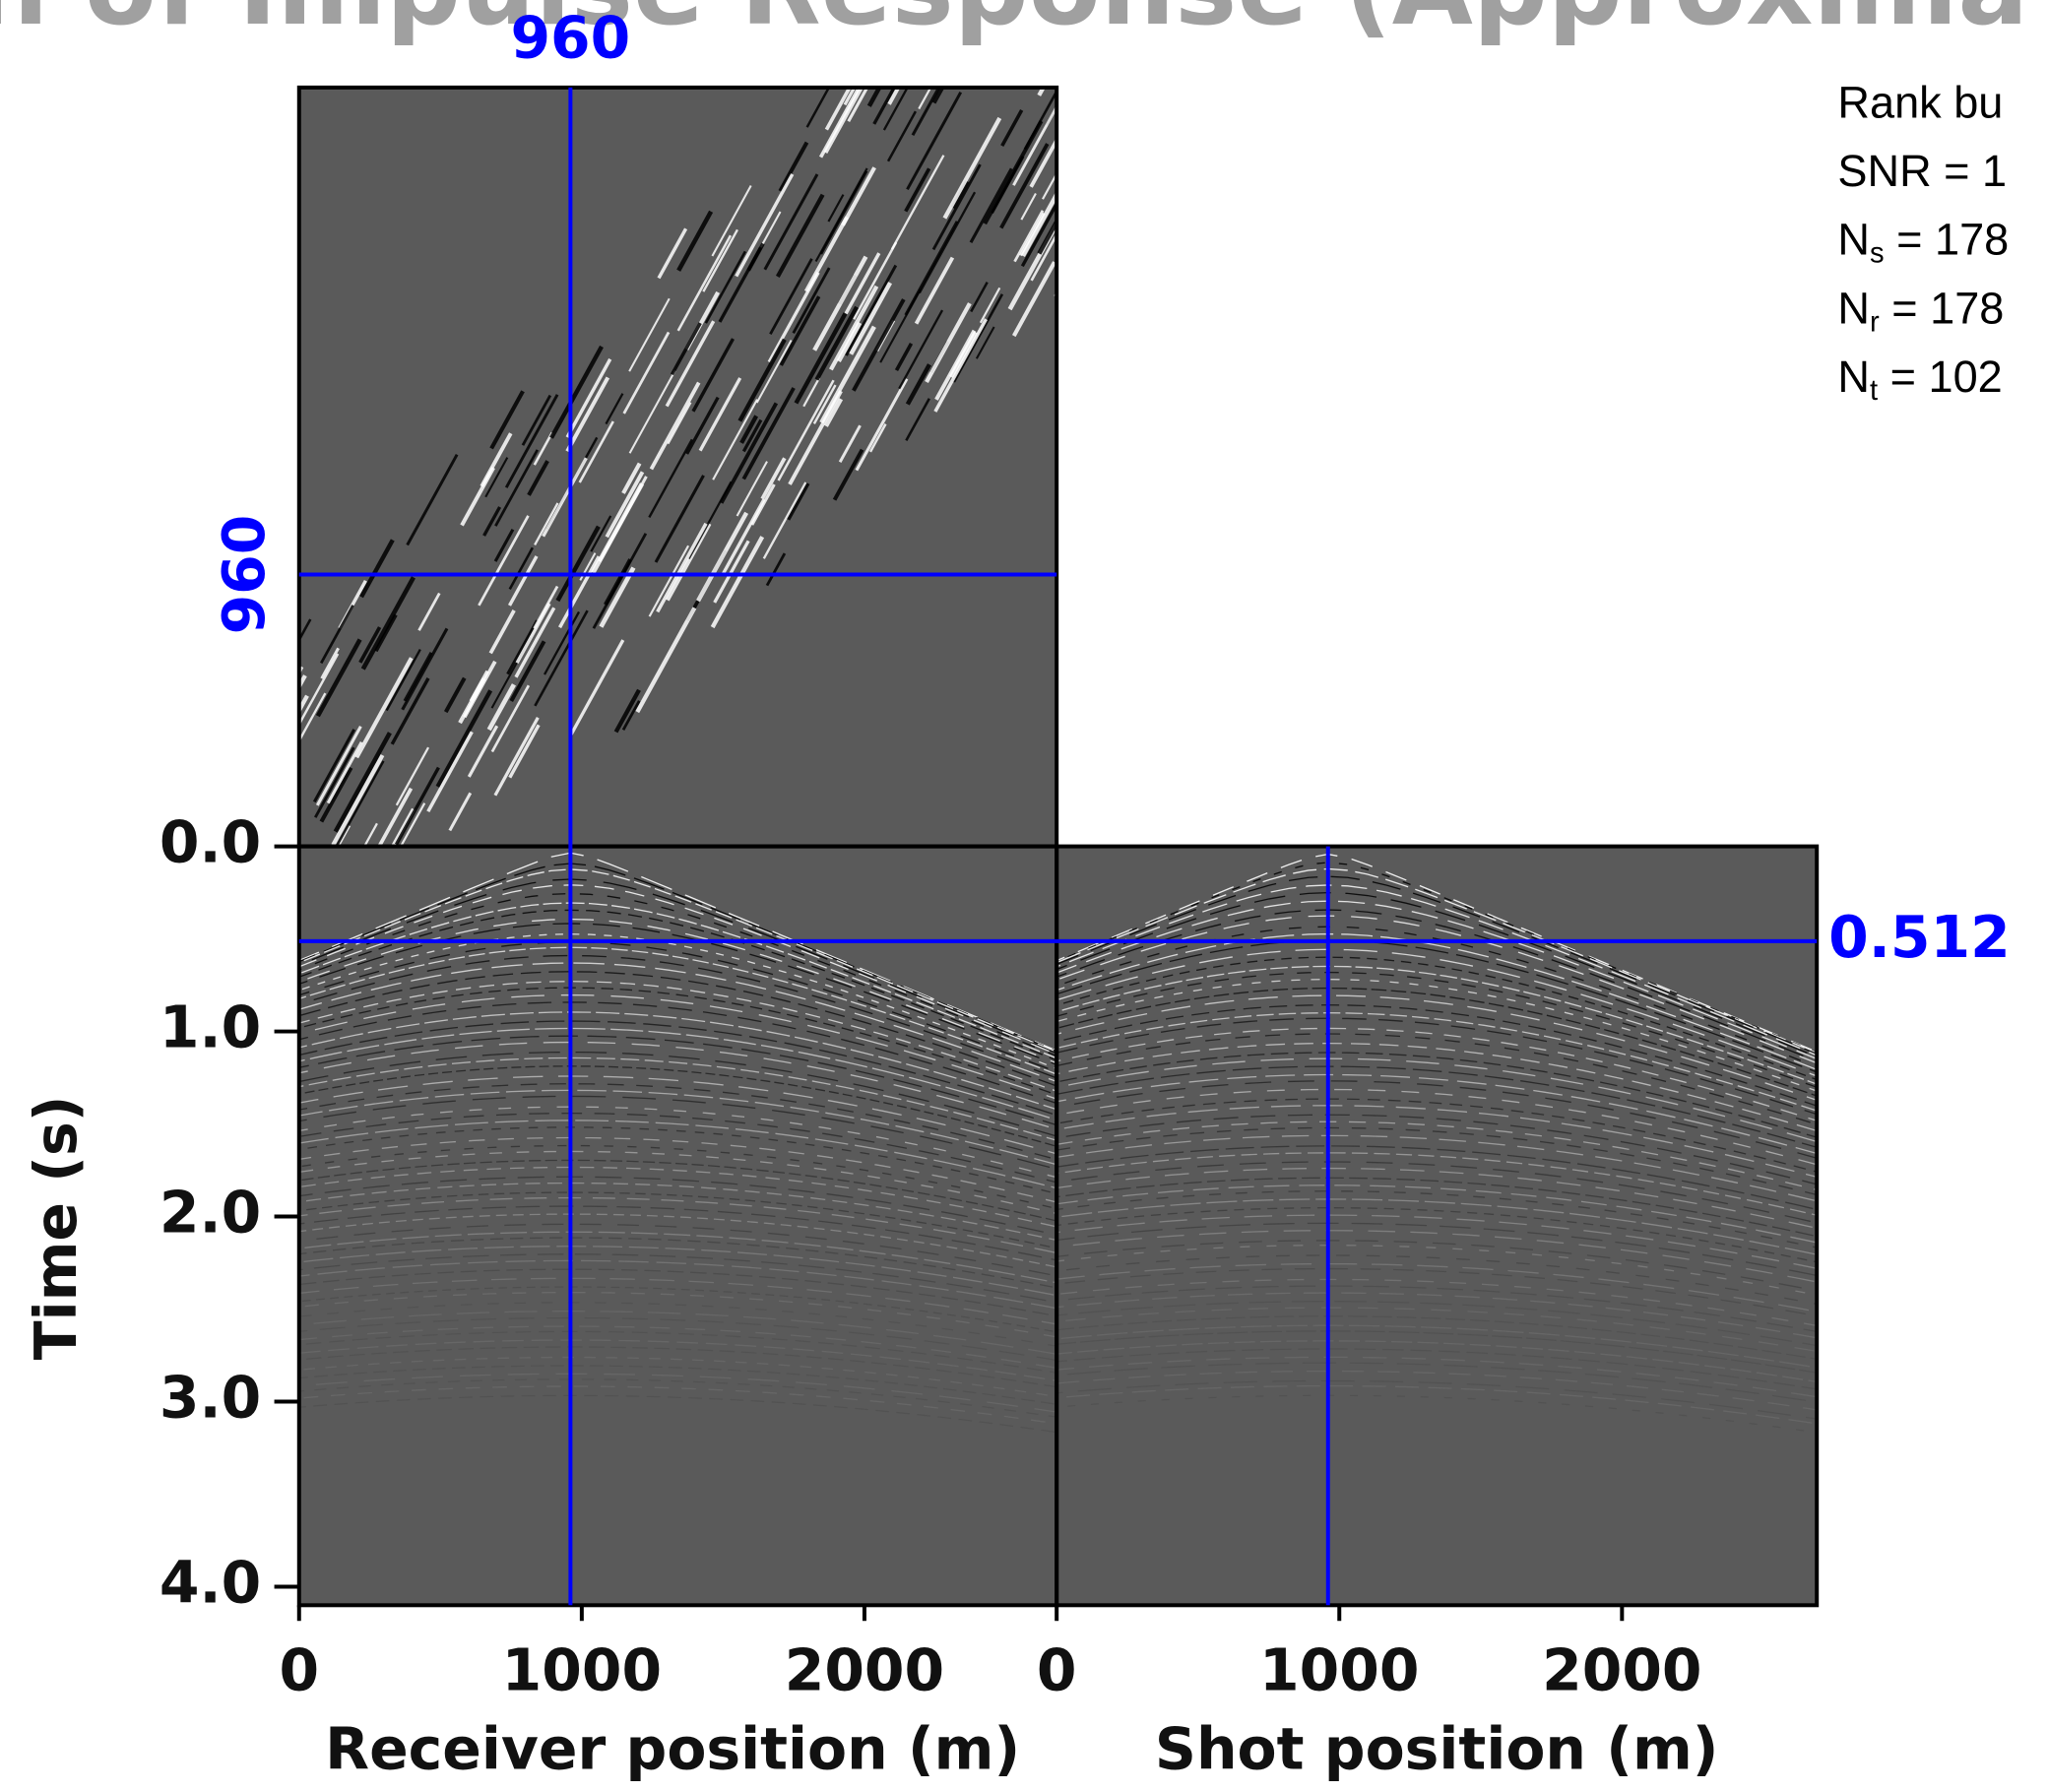  I want to click on x-axis-label: Receiver position (m), so click(672, 1748).